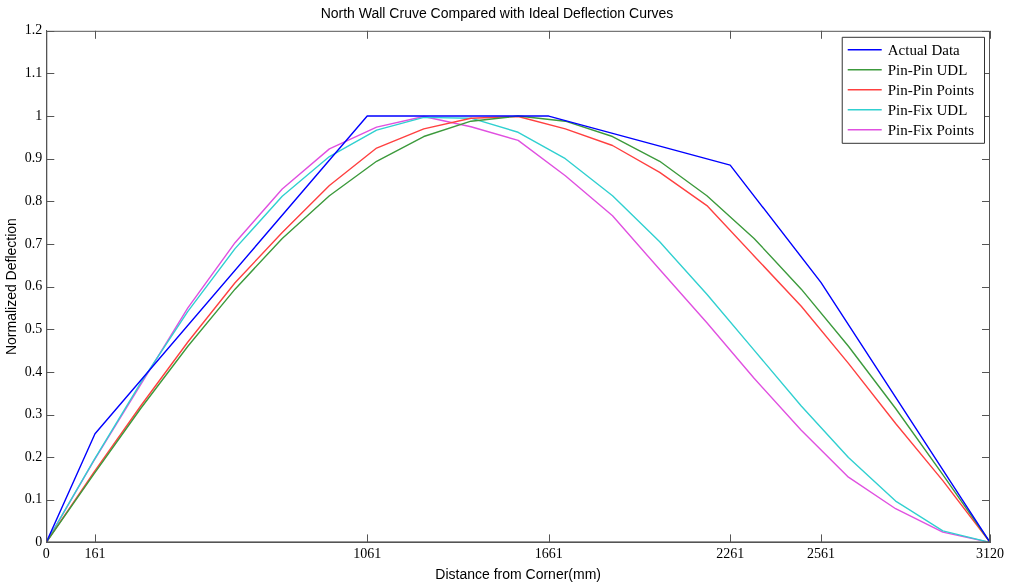  Describe the element at coordinates (927, 69) in the screenshot. I see `legend-label: Pin-Pin UDL` at that location.